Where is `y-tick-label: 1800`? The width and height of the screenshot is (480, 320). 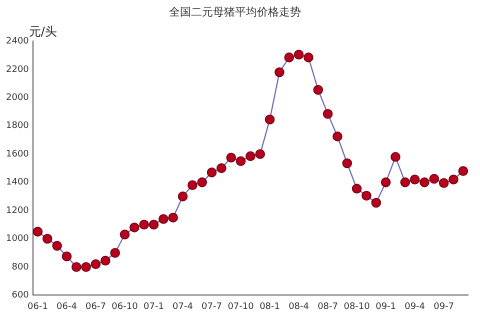 y-tick-label: 1800 is located at coordinates (18, 126).